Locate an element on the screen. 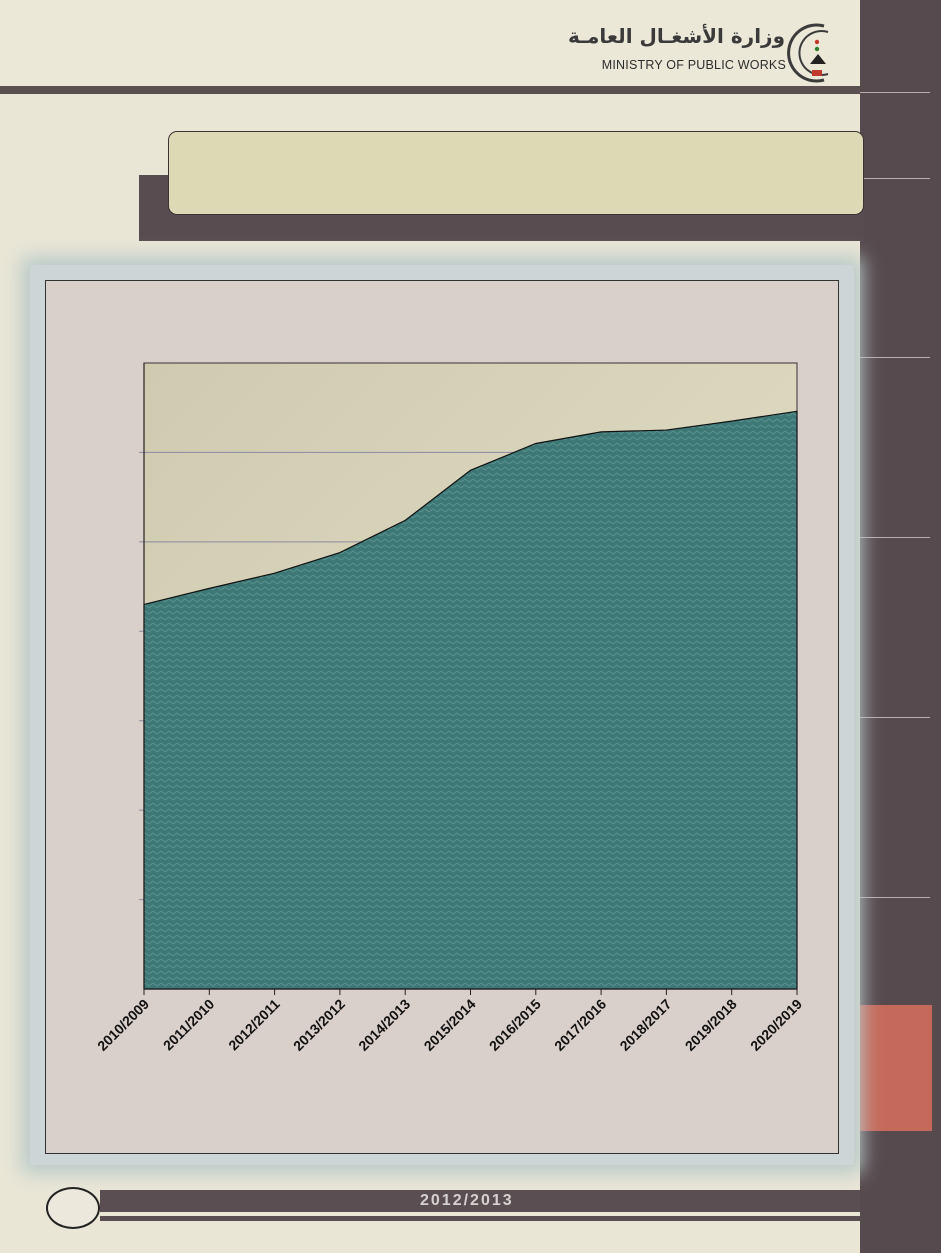  x-tick-label: 2013/2012 is located at coordinates (319, 1025).